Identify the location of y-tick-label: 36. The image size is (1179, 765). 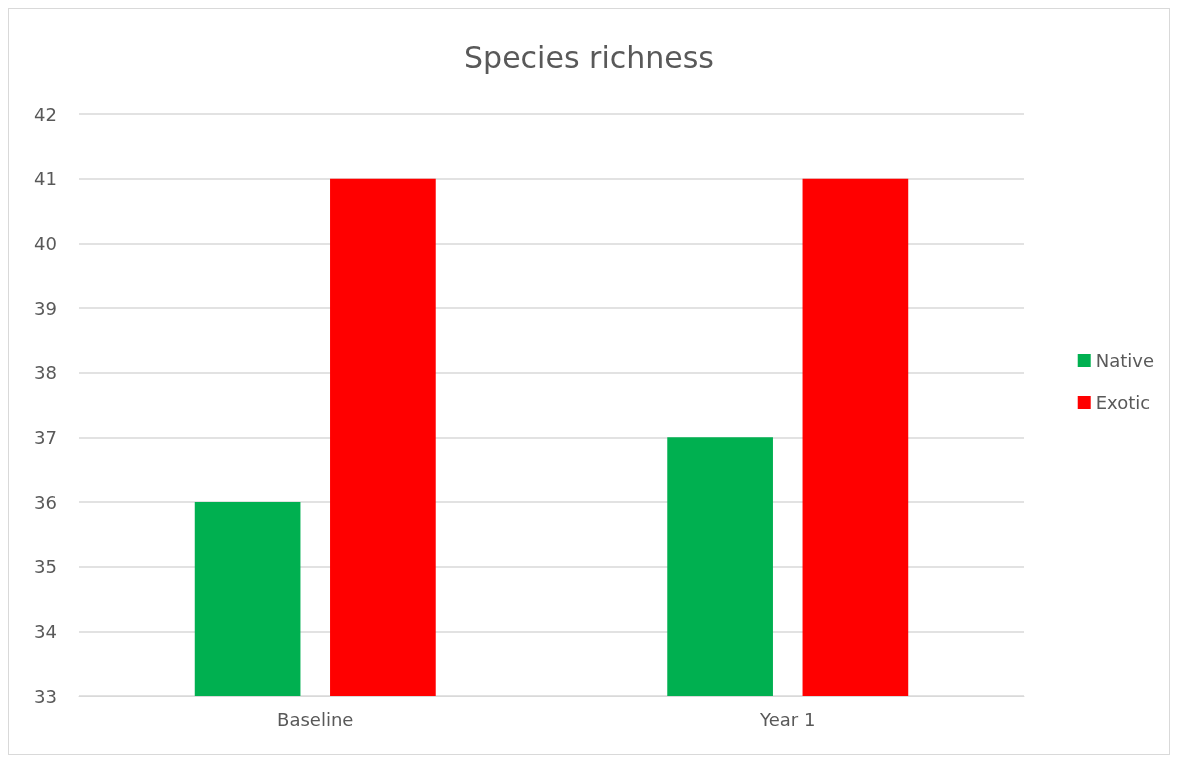
(45, 502).